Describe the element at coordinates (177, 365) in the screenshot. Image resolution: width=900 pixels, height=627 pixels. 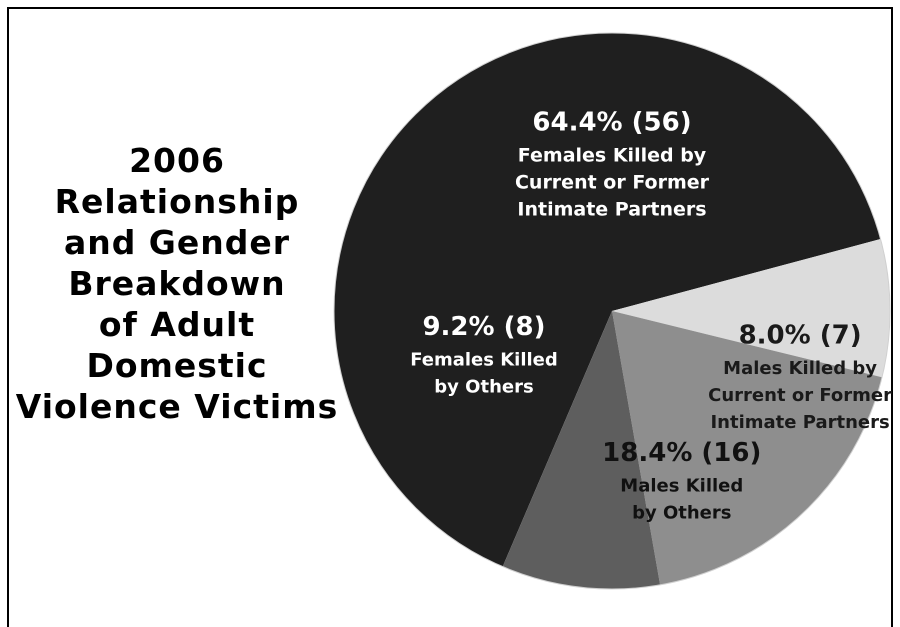
I see `title-line: Domestic` at that location.